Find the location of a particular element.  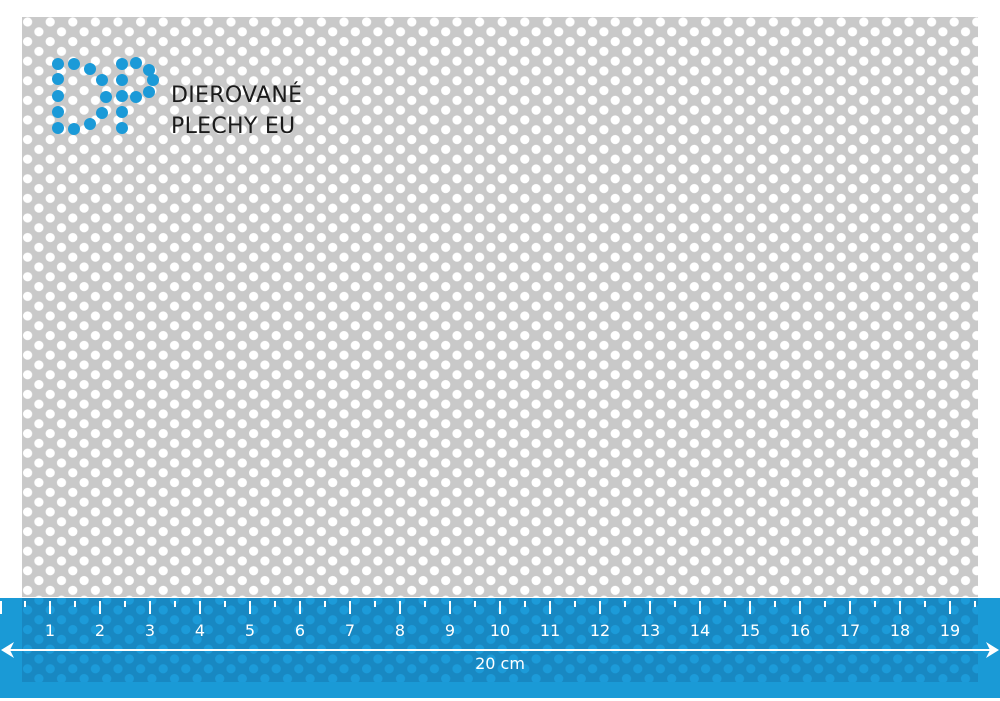

brand-line-2: PLECHY EU is located at coordinates (233, 126).